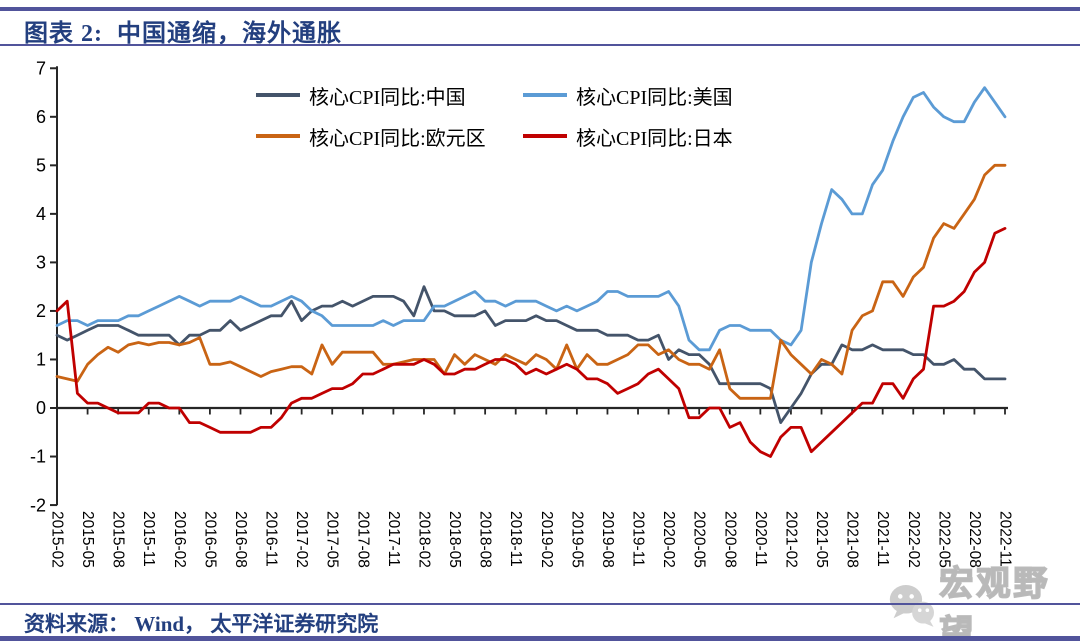  Describe the element at coordinates (301, 539) in the screenshot. I see `x-tick-label: 2017-02` at that location.